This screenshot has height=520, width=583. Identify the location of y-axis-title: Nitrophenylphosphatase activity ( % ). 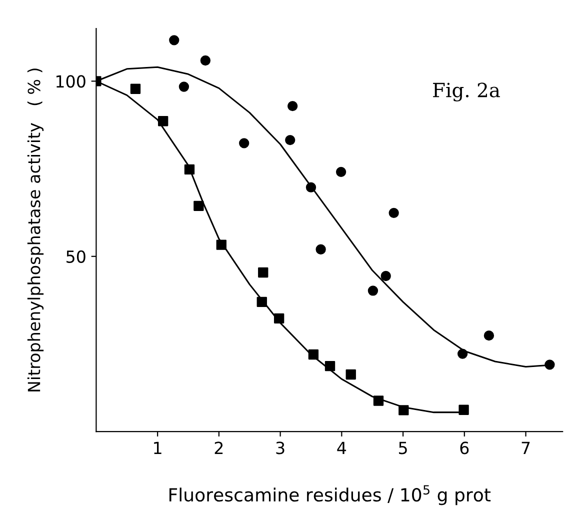
(35, 230).